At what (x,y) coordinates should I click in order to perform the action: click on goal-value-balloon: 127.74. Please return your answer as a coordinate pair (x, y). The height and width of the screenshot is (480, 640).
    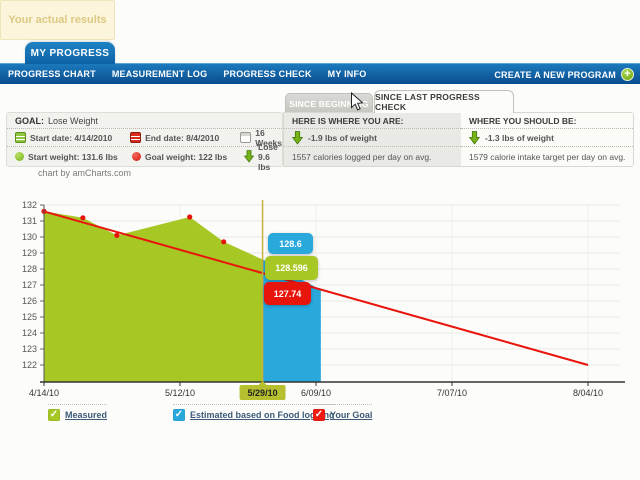
    Looking at the image, I should click on (287, 293).